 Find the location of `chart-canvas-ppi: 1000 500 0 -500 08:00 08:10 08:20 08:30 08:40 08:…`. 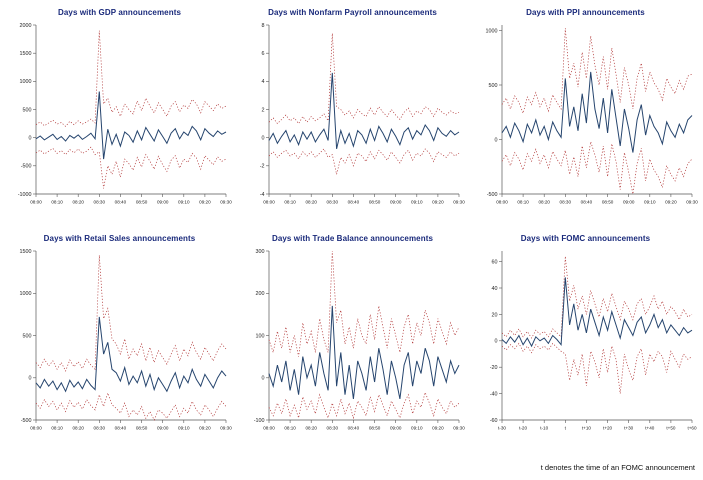

chart-canvas-ppi: 1000 500 0 -500 08:00 08:10 08:20 08:30 08:40 08:… is located at coordinates (592, 115).